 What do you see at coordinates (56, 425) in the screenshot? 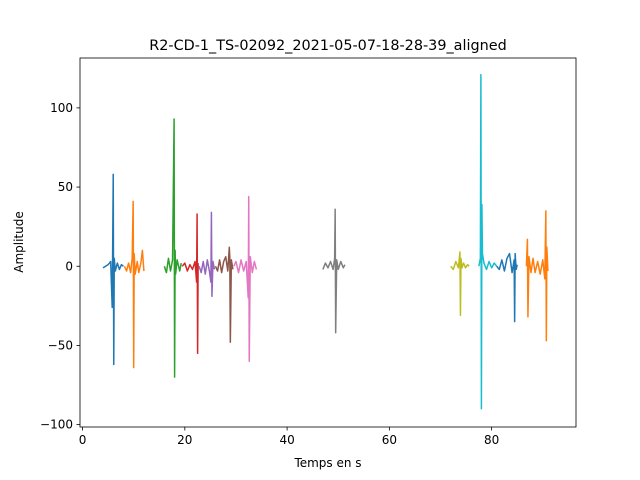
I see `y-tick-label-0: −100` at bounding box center [56, 425].